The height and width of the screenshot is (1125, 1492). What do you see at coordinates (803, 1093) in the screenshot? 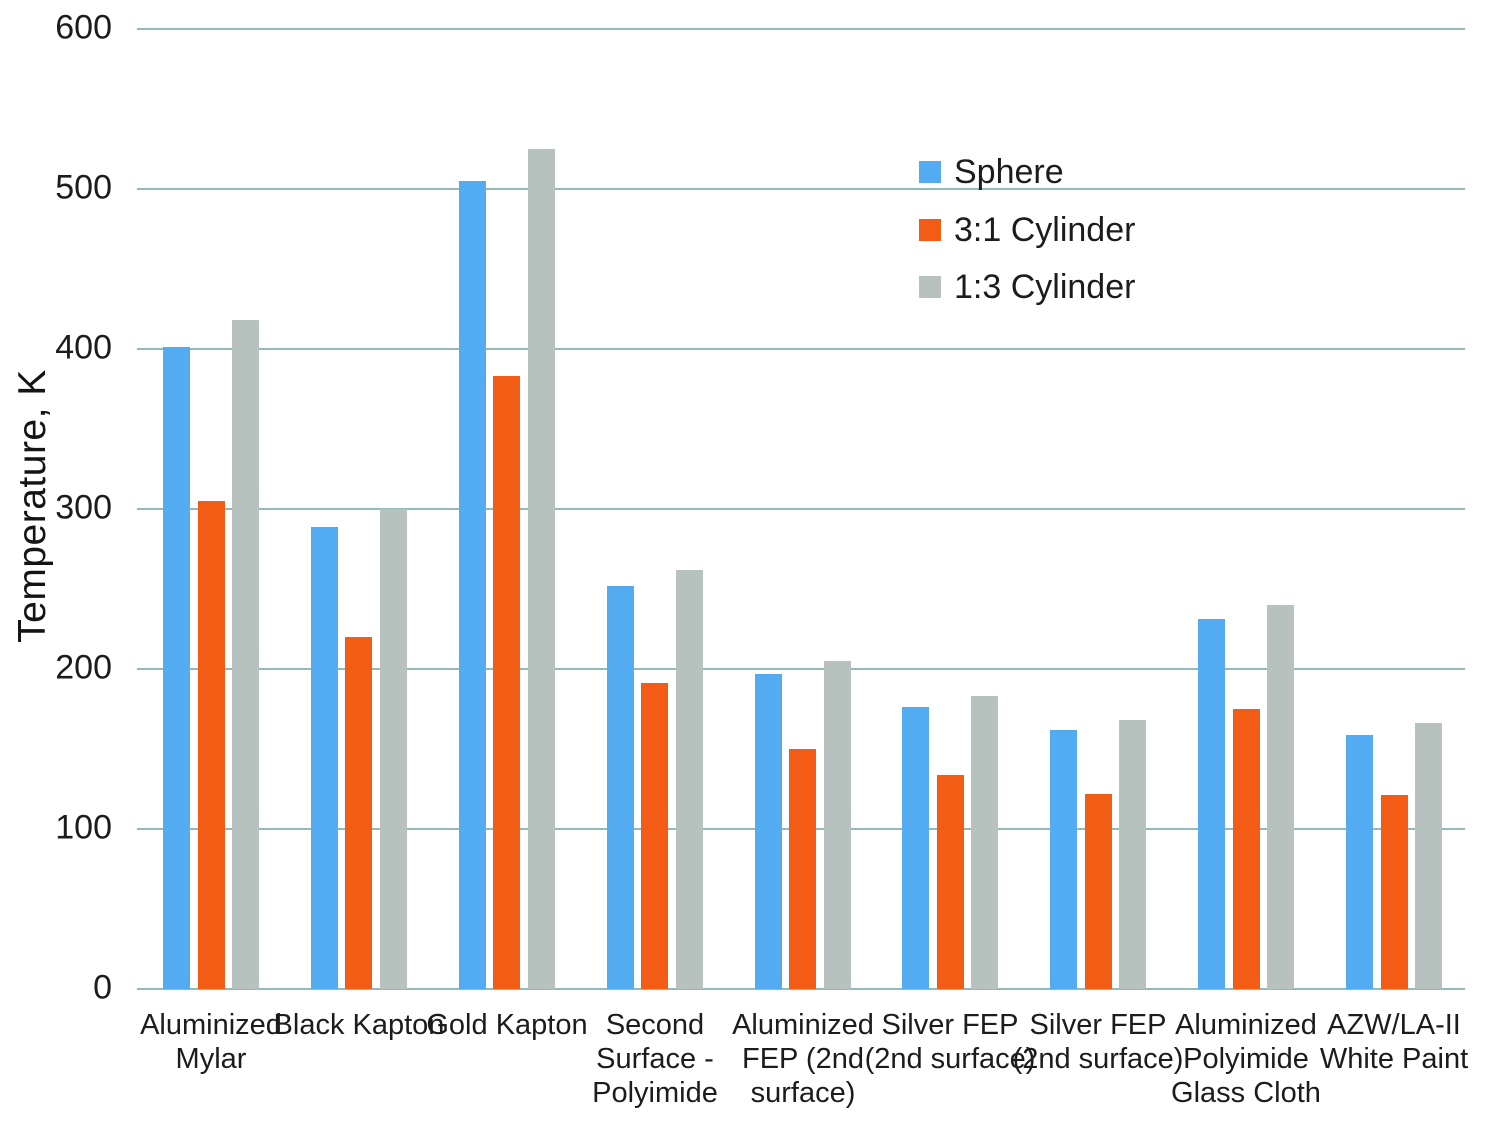
I see `category-label-line: surface)` at bounding box center [803, 1093].